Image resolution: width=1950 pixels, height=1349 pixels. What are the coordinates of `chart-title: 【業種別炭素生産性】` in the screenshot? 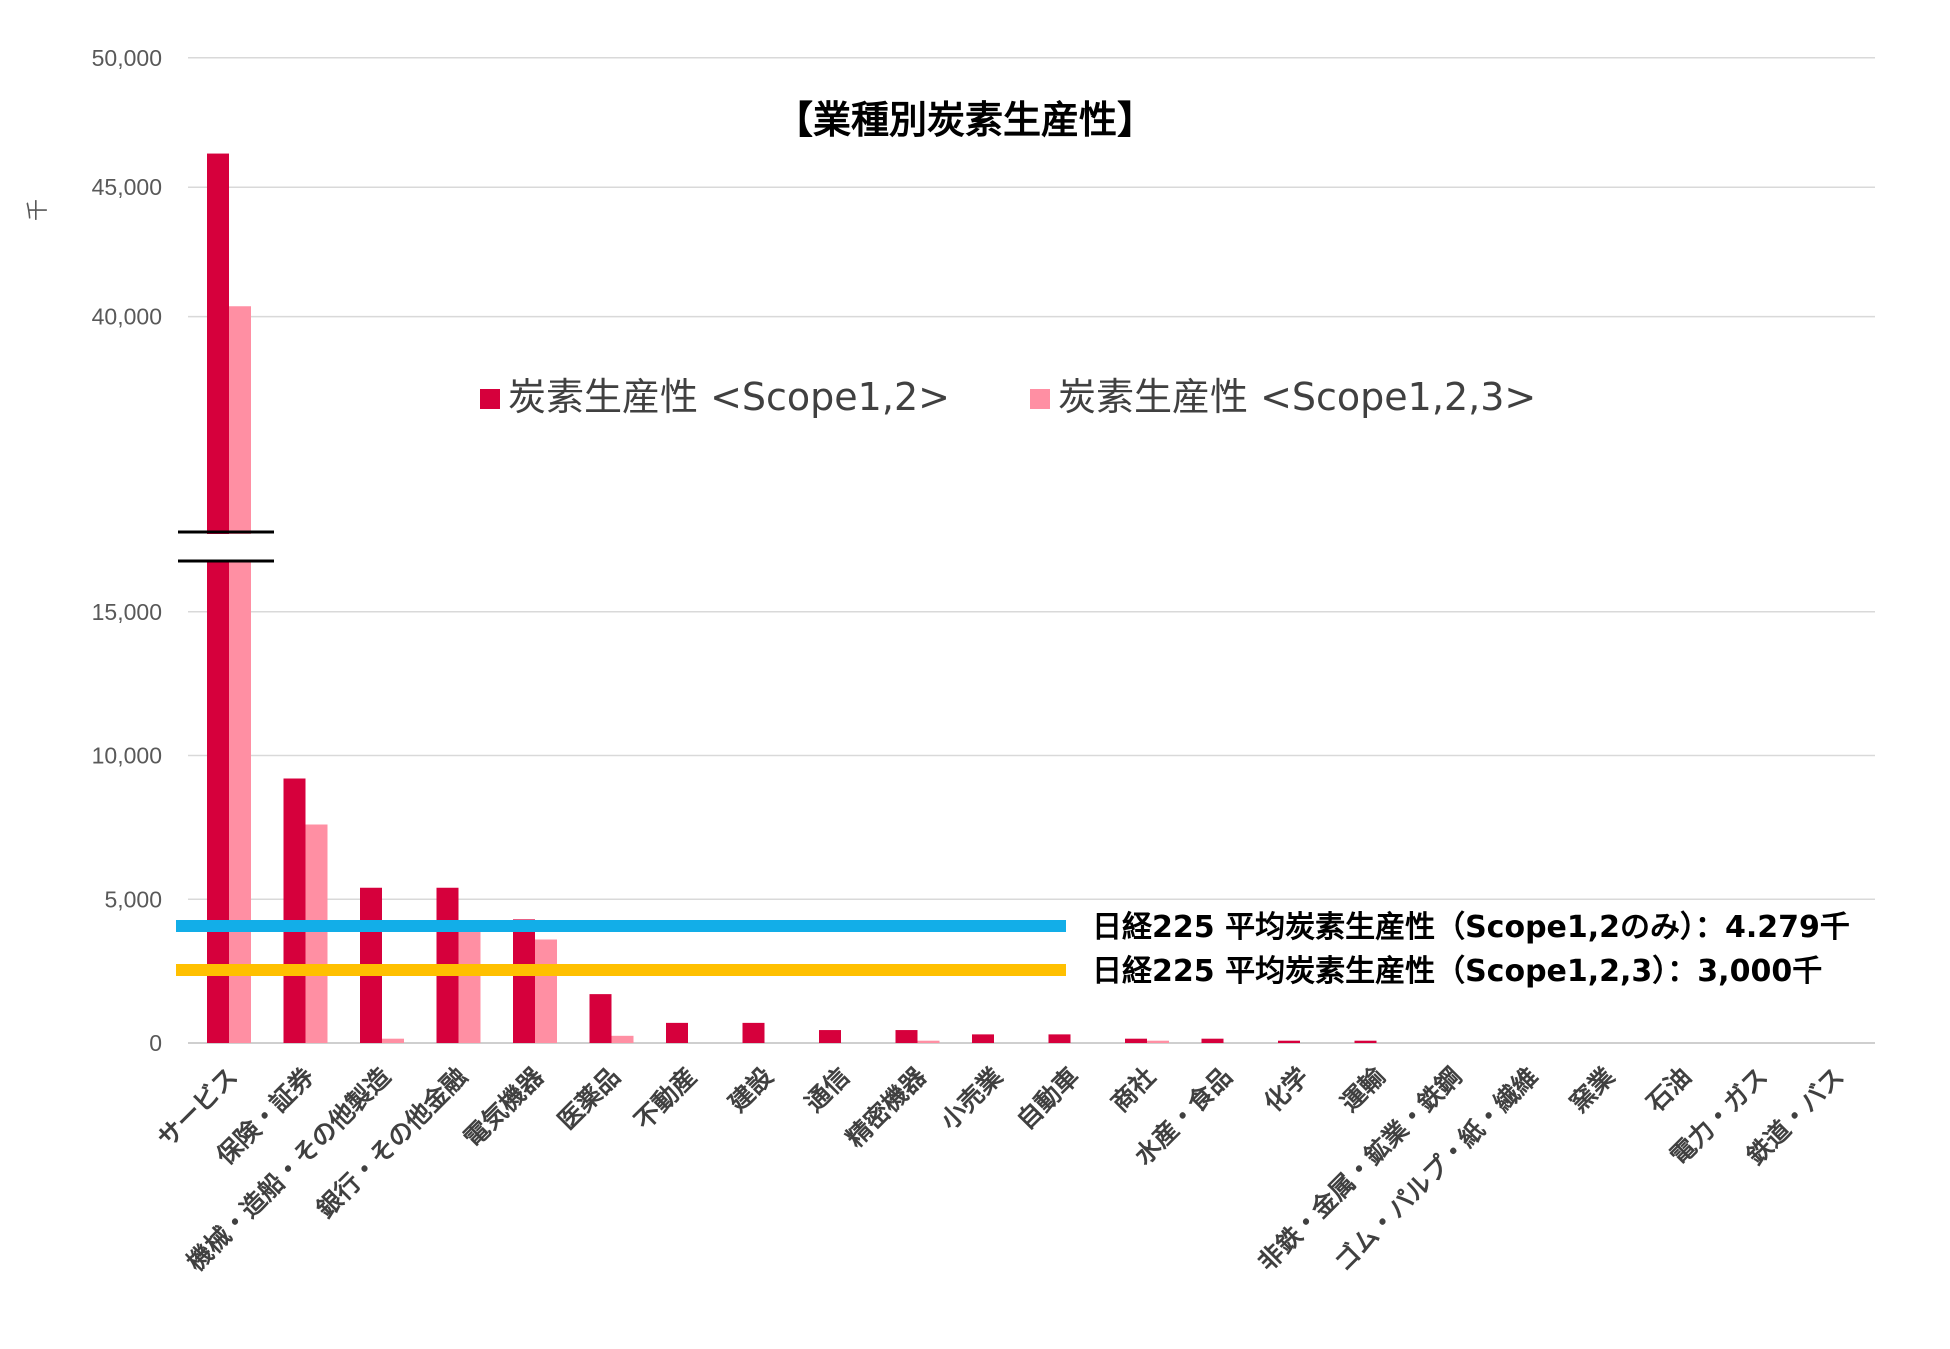 It's located at (965, 120).